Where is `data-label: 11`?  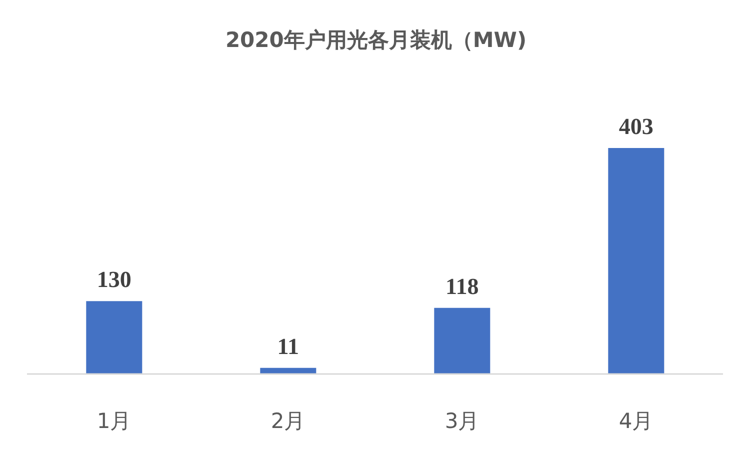 data-label: 11 is located at coordinates (288, 346).